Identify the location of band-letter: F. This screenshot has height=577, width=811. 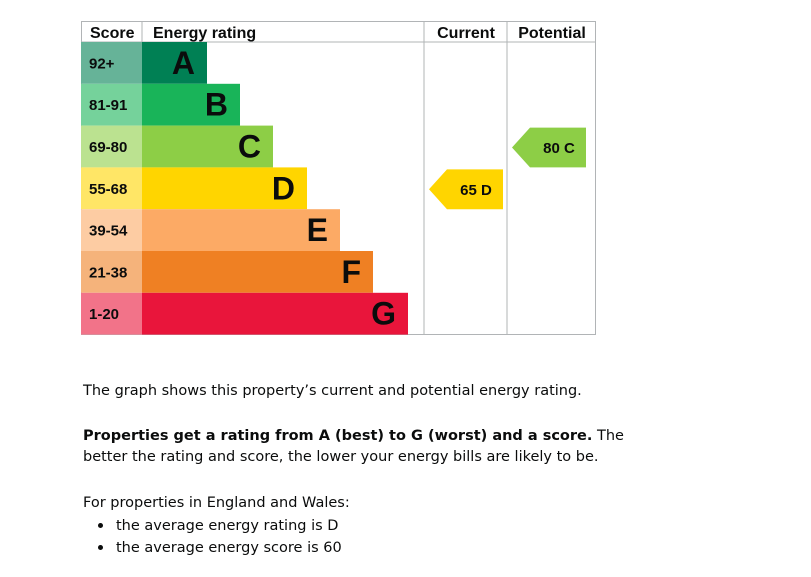
(351, 272).